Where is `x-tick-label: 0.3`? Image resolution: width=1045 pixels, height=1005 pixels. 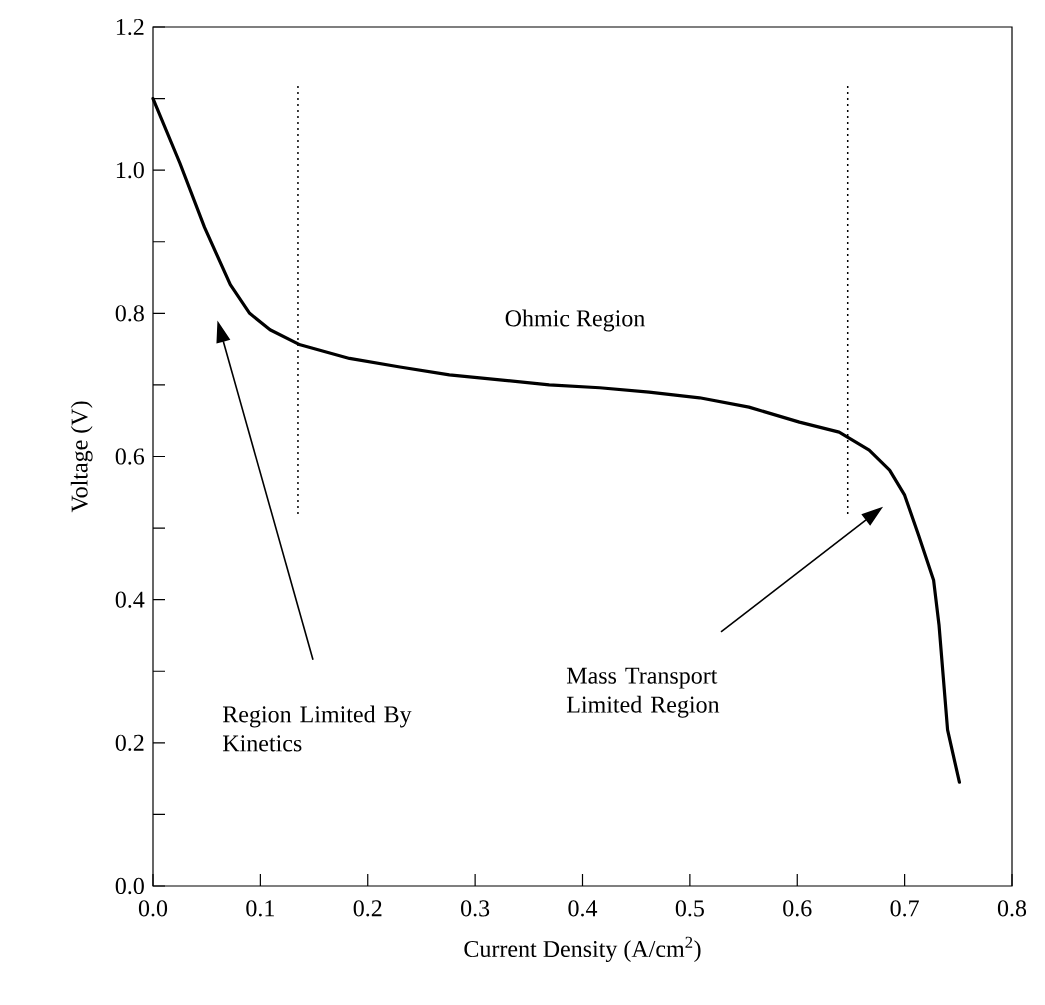
x-tick-label: 0.3 is located at coordinates (475, 908).